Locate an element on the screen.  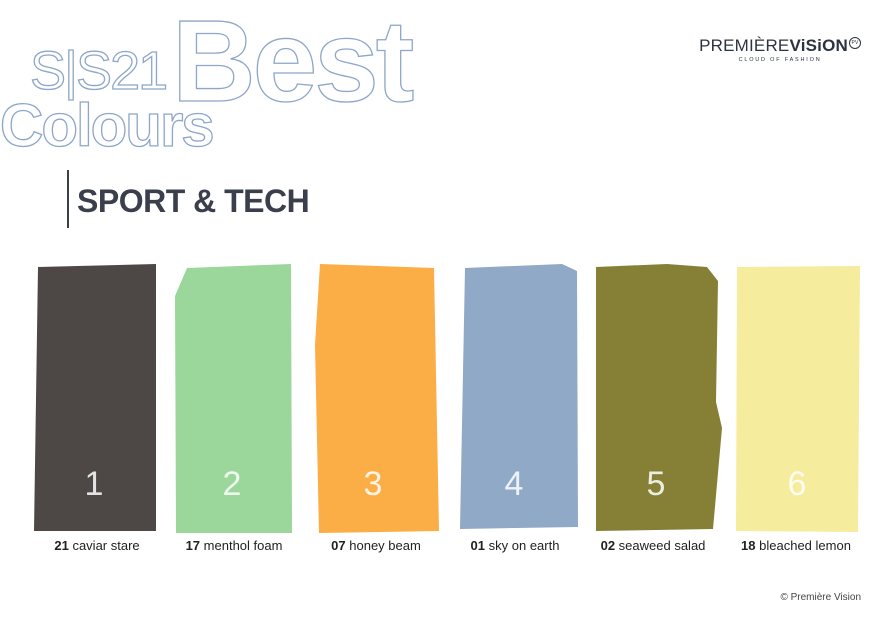
section-title: SPORT & TECH is located at coordinates (193, 201).